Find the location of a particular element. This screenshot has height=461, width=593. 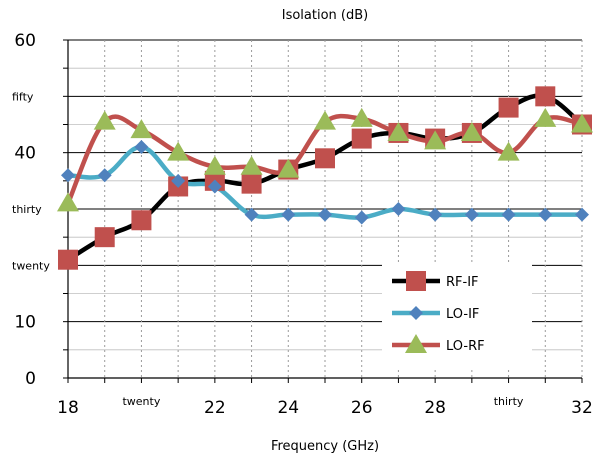

y-tick-label-60: 60 is located at coordinates (25, 41).